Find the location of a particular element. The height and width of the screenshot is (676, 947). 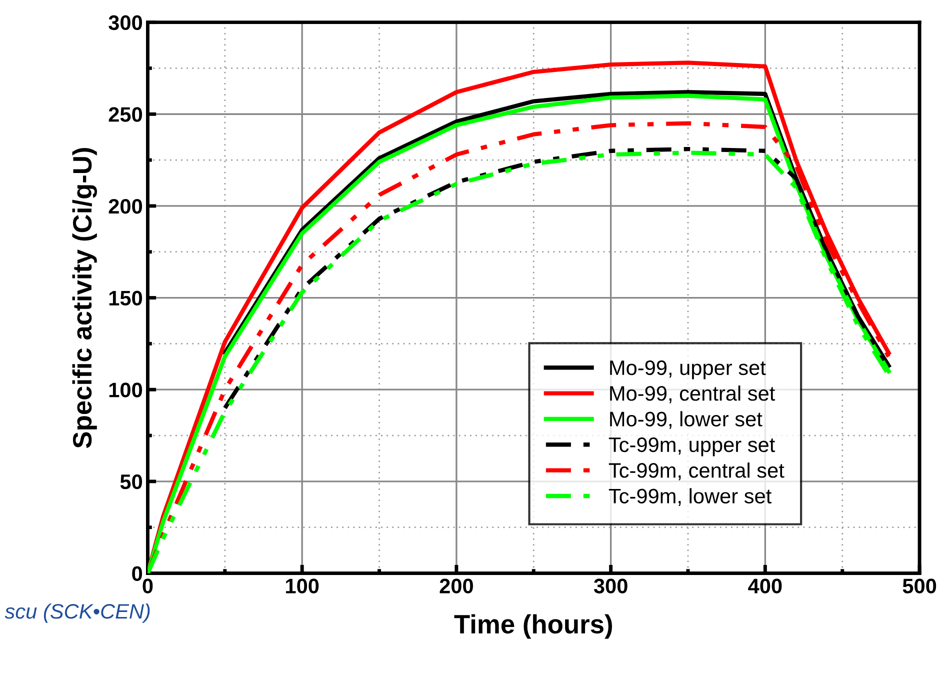

x-tick-label: 300 is located at coordinates (611, 586).